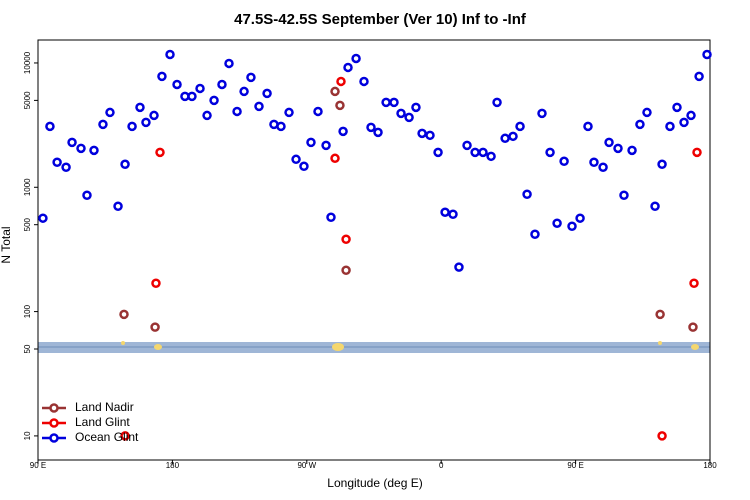 The height and width of the screenshot is (500, 750). Describe the element at coordinates (104, 407) in the screenshot. I see `legend-label: Land Nadir` at that location.